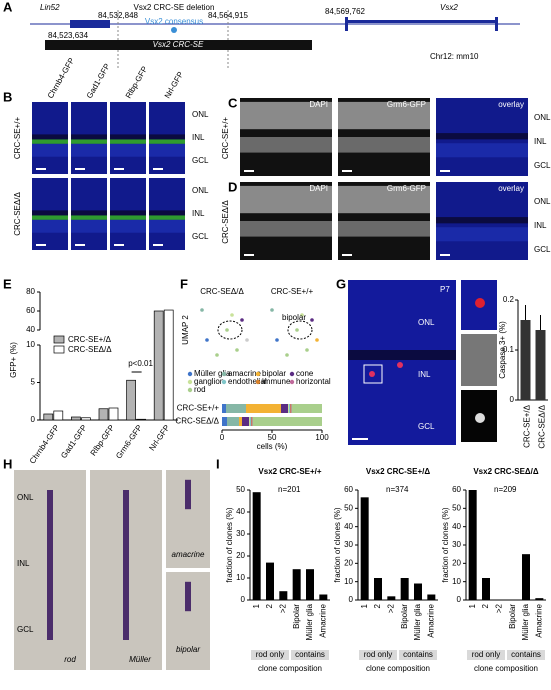 This screenshot has height=690, width=551. Describe the element at coordinates (445, 289) in the screenshot. I see `age-label: P7` at that location.